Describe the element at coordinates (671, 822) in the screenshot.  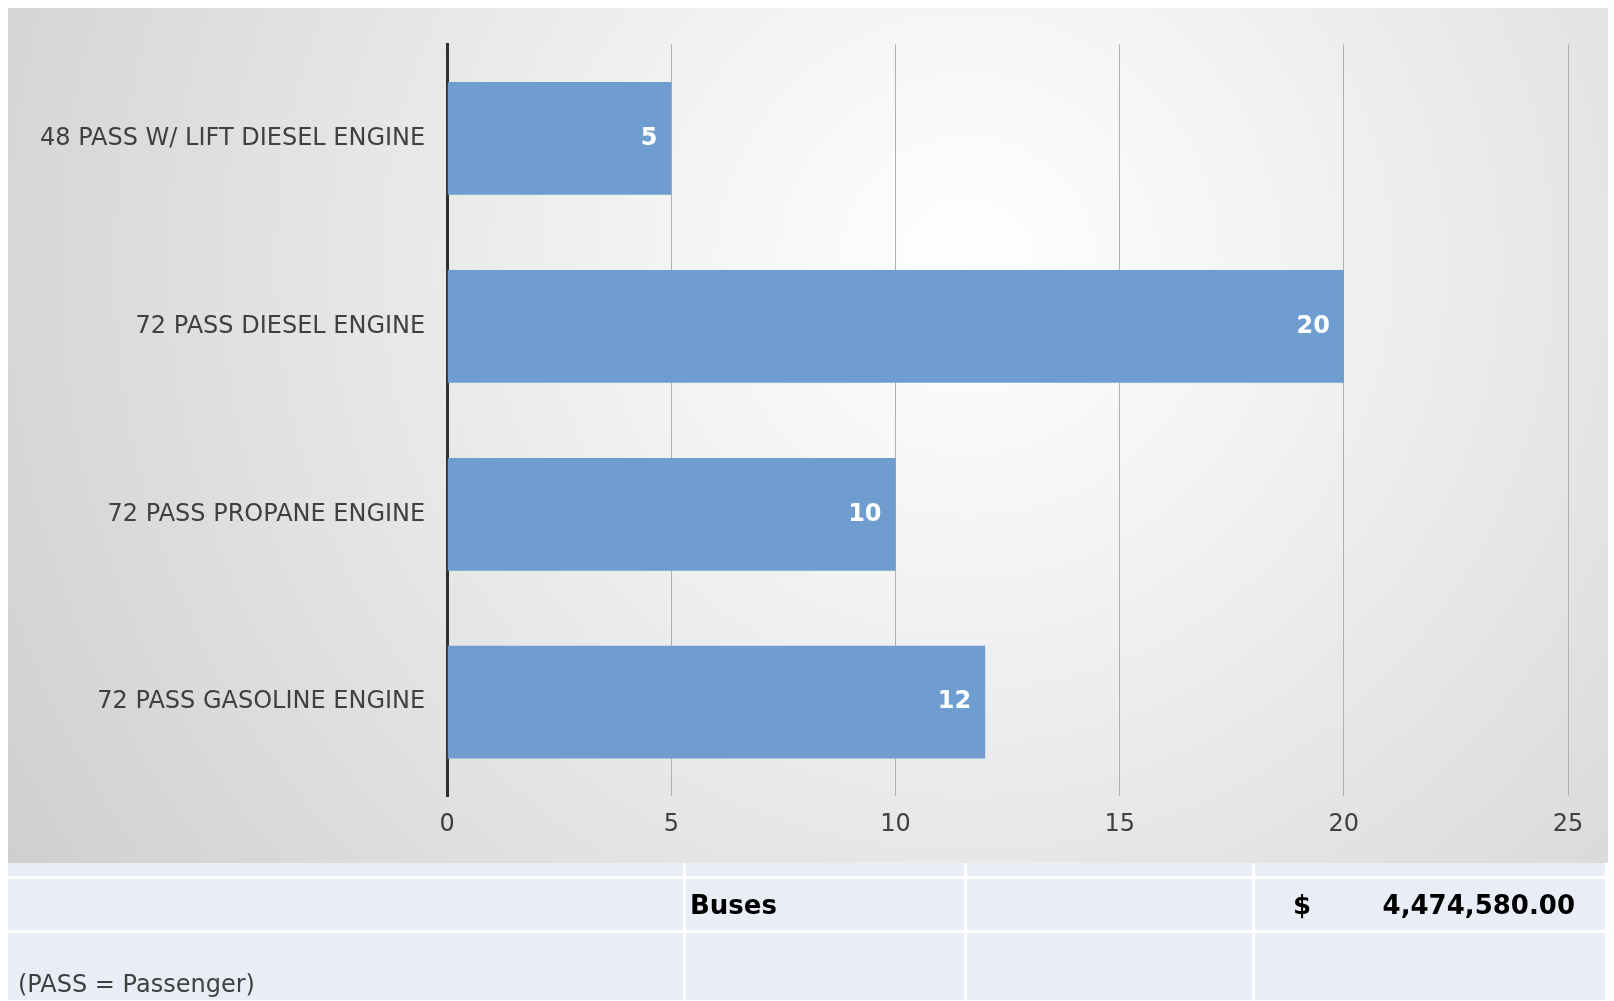
I see `x-tick-label: 5` at that location.